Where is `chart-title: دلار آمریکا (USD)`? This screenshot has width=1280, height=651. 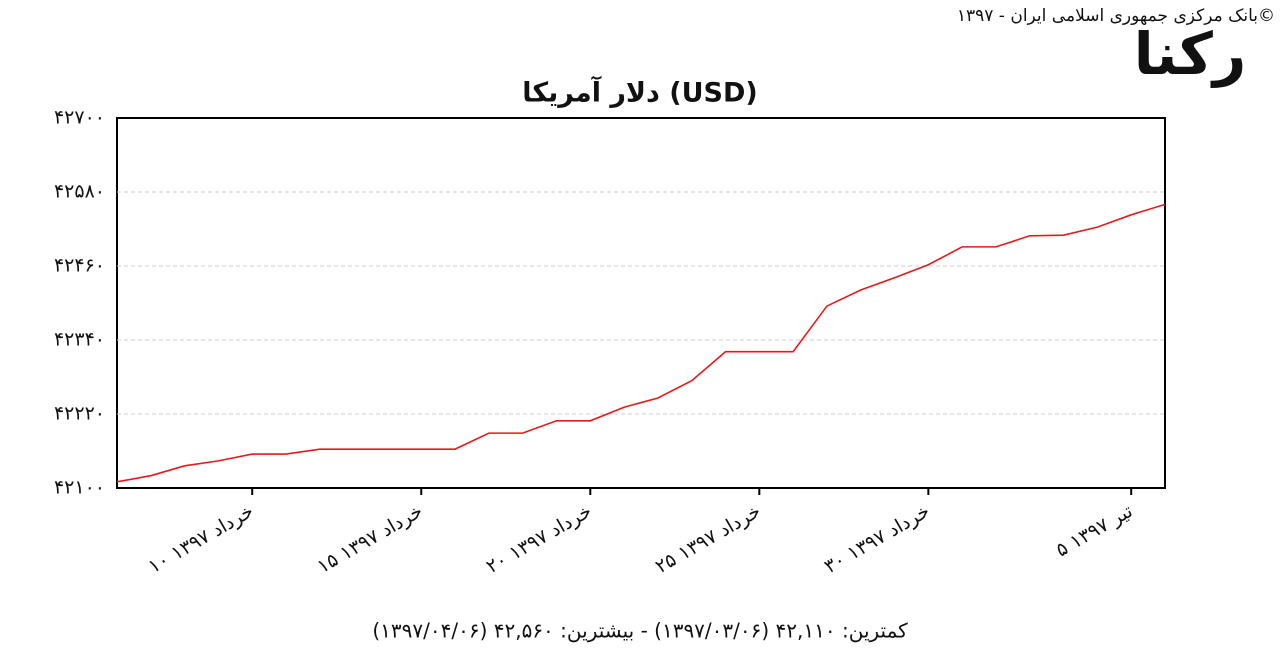 chart-title: دلار آمریکا (USD) is located at coordinates (640, 92).